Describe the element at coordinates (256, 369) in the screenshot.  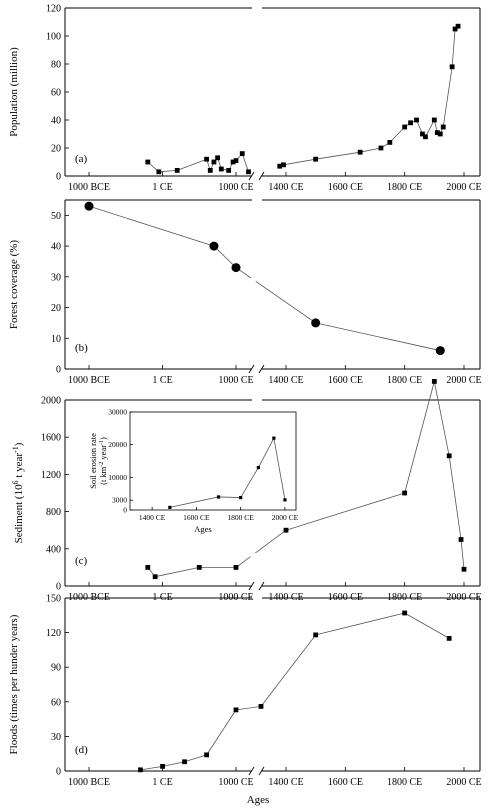
I see `axis-break-mark` at that location.